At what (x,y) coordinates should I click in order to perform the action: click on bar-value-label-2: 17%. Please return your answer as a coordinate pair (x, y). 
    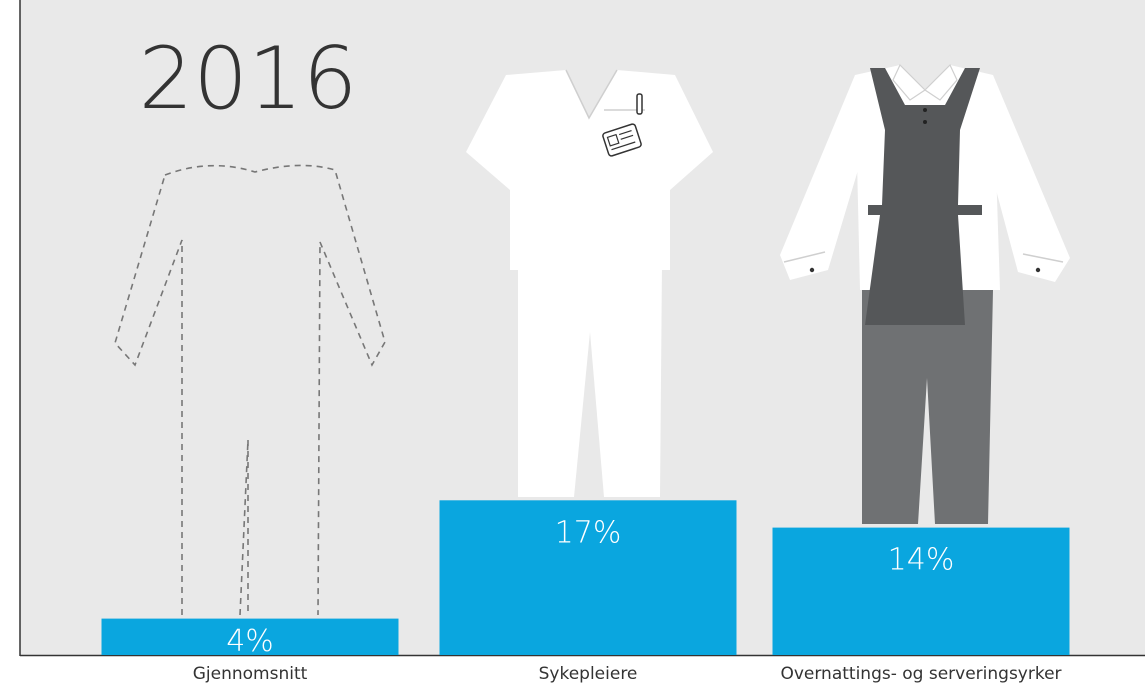
    Looking at the image, I should click on (588, 532).